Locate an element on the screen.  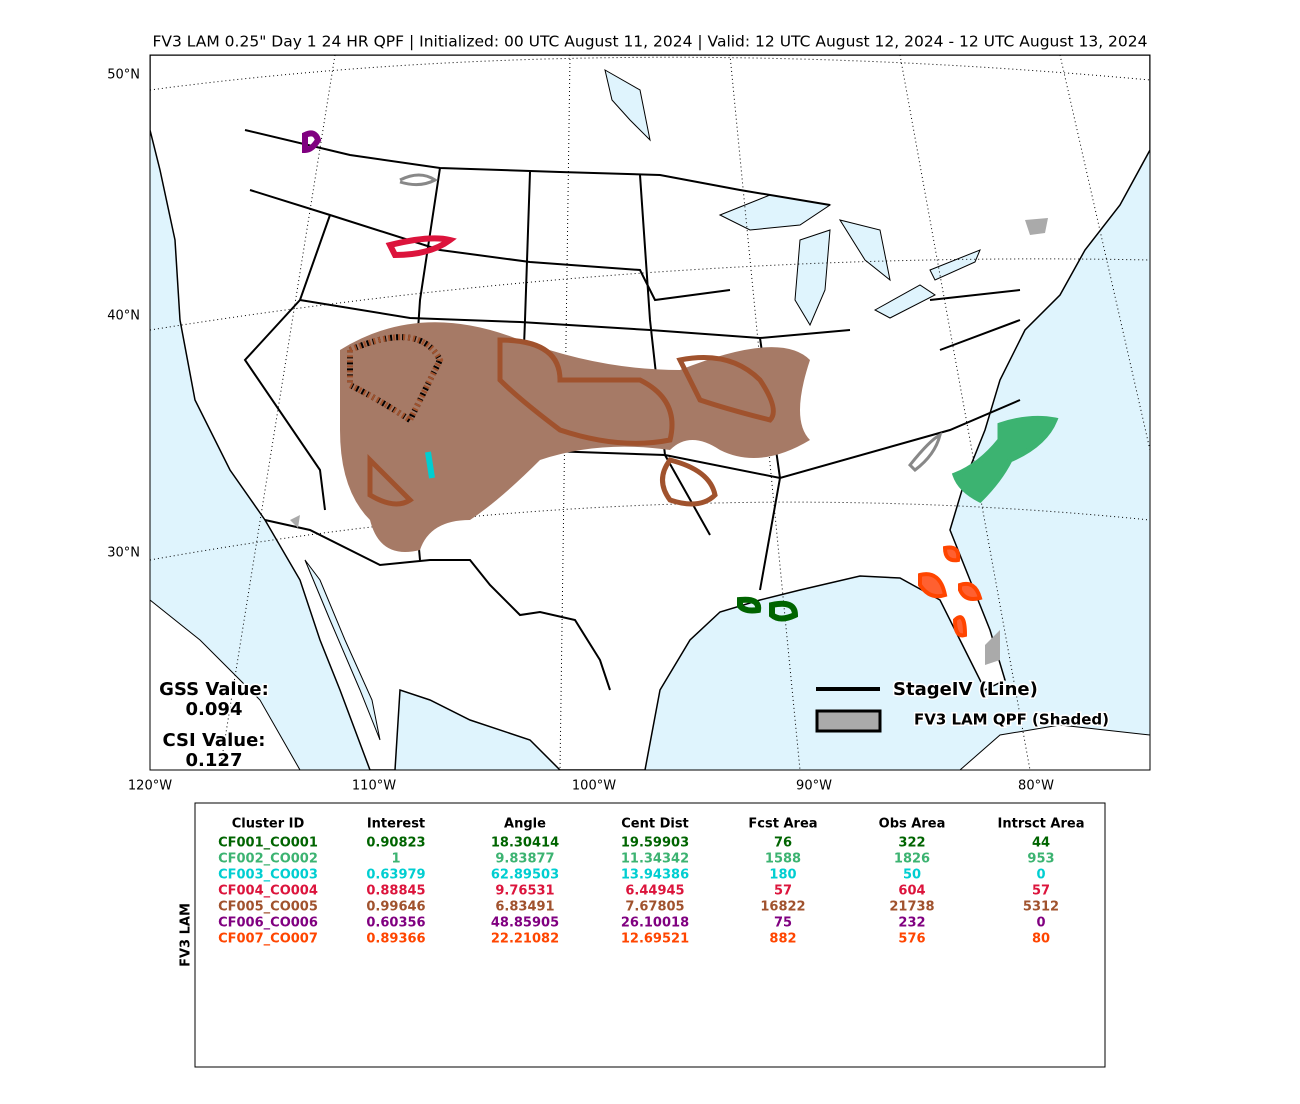
csi-label: CSI Value: is located at coordinates (214, 740).